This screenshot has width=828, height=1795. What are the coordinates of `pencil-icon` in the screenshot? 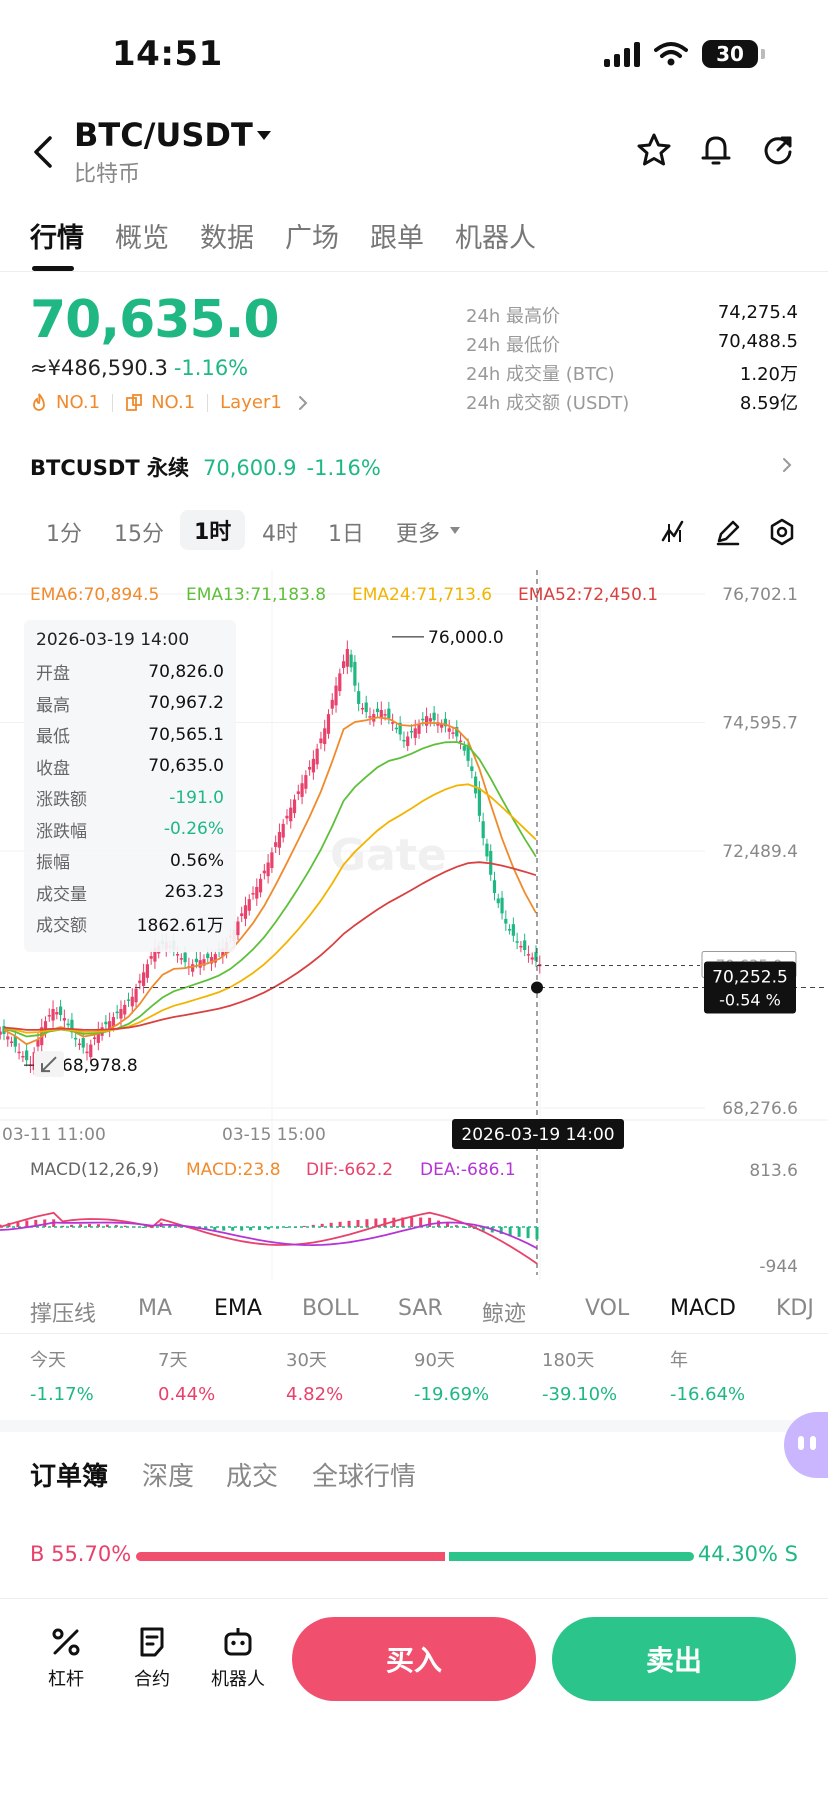 It's located at (728, 532).